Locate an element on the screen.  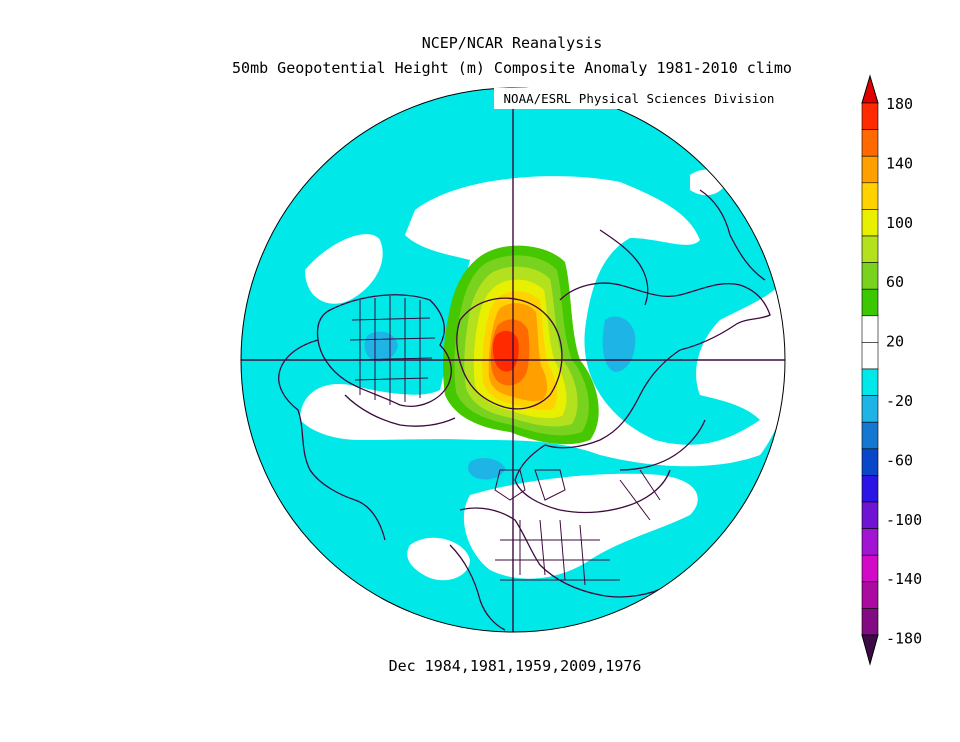
colorbar-tick-label: 140 is located at coordinates (899, 163).